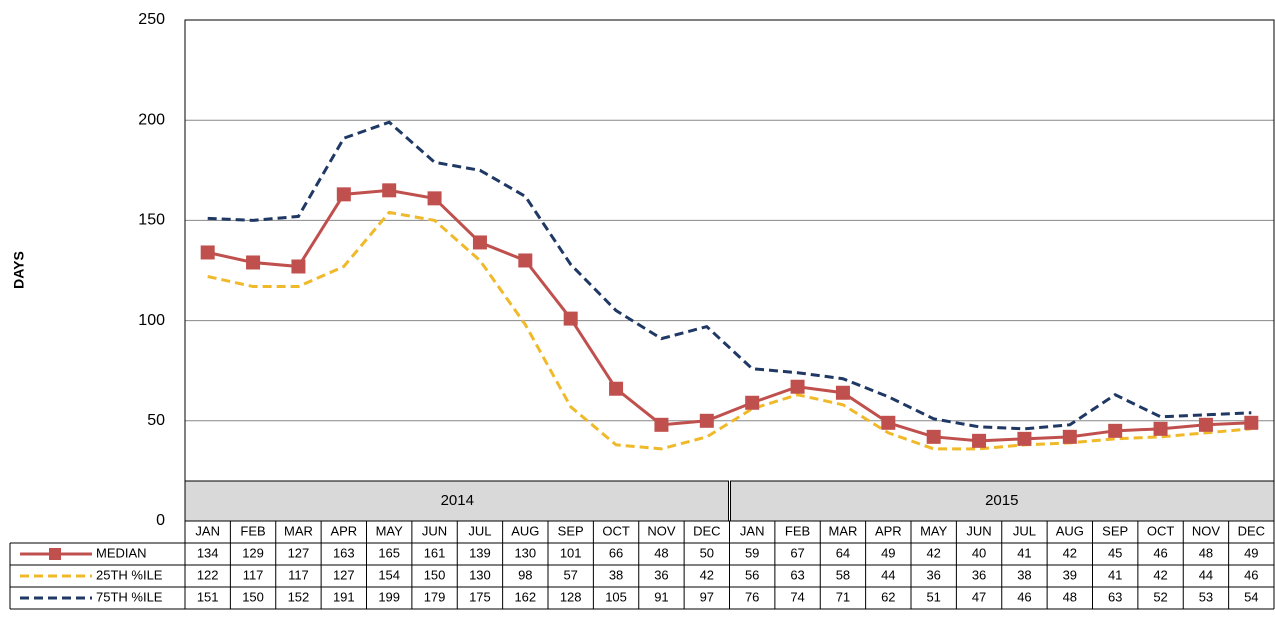 The height and width of the screenshot is (628, 1275). I want to click on table-value: 45, so click(1115, 552).